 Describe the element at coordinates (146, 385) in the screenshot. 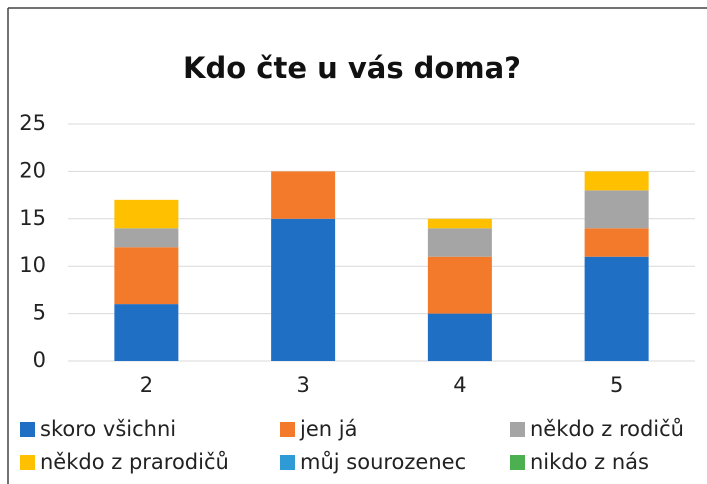

I see `x-tick-label: 2` at that location.